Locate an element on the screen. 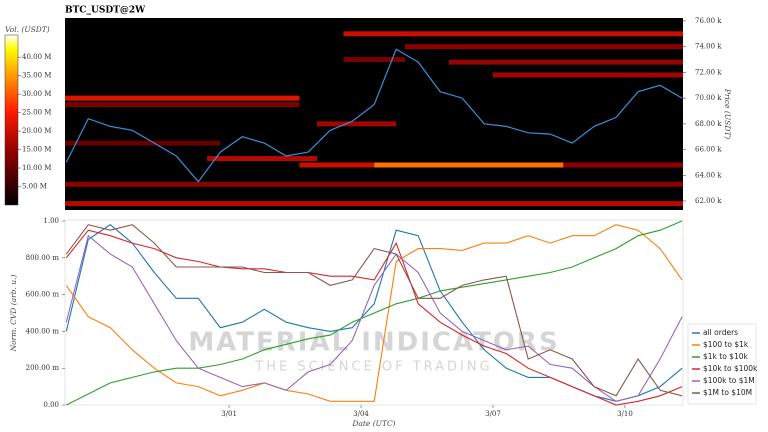  y-tick-label: 72.00 k is located at coordinates (708, 72).